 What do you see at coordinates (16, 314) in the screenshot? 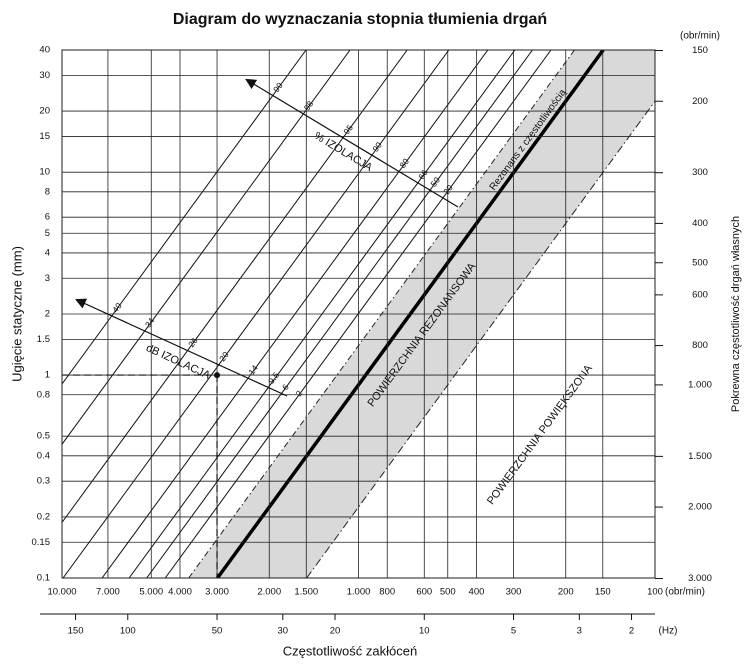
I see `y-axis-label: Ugięcie statyczne (mm)` at bounding box center [16, 314].